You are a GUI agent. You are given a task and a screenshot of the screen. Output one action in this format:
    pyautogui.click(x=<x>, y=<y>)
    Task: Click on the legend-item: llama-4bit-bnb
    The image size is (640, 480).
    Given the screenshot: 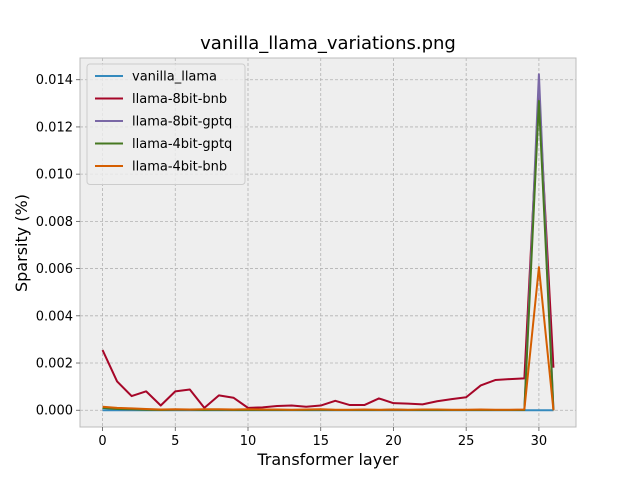 What is the action you would take?
    pyautogui.click(x=161, y=167)
    